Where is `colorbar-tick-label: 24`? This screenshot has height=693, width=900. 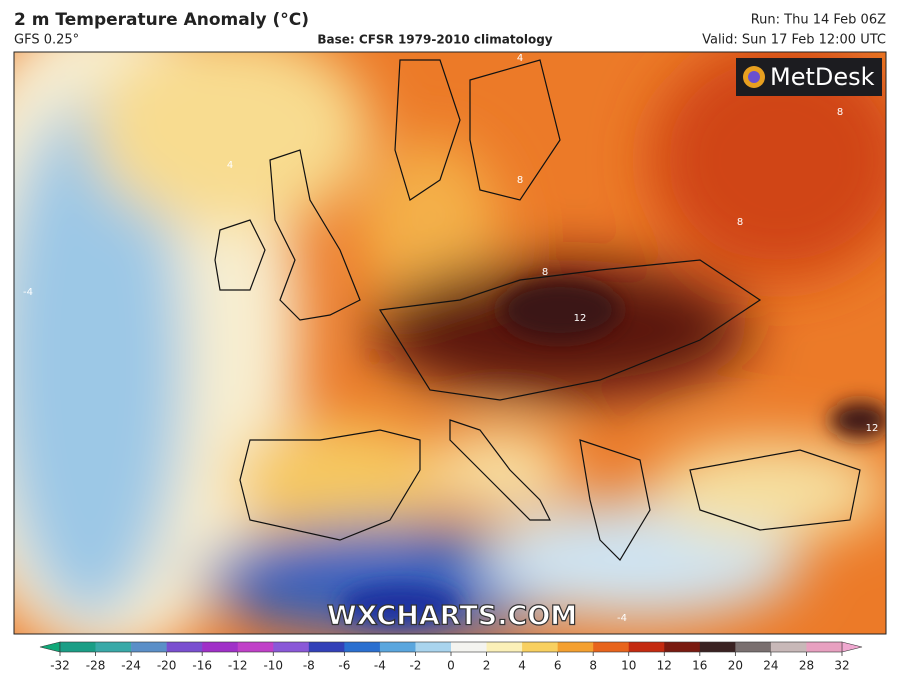
colorbar-tick-label: 24 is located at coordinates (770, 666).